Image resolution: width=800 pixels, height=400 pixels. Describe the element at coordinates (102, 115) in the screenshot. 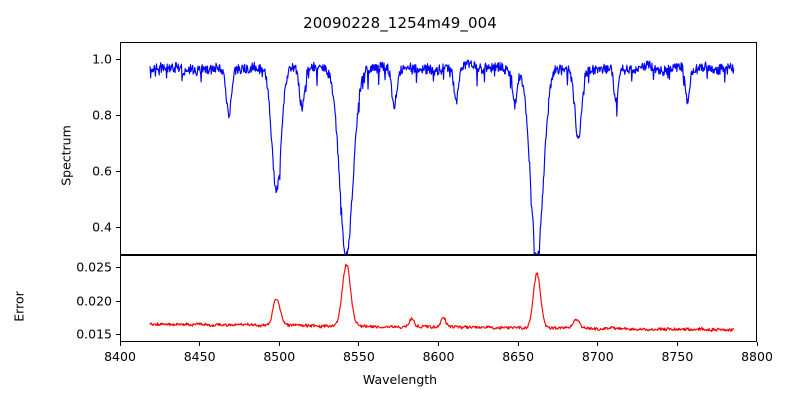

I see `spectrum-ytick-2: 0.8` at that location.